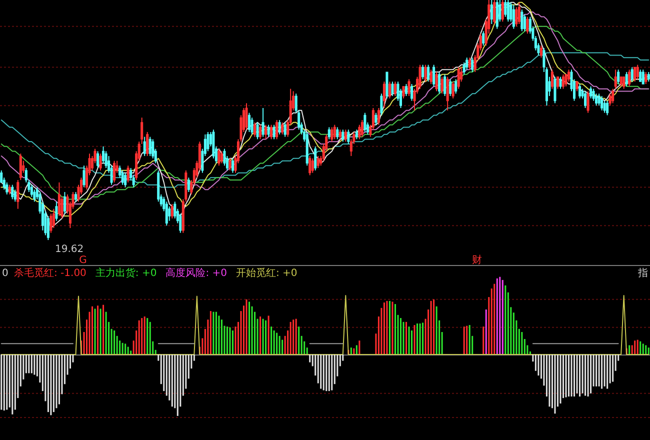  What do you see at coordinates (477, 260) in the screenshot?
I see `text: 财` at bounding box center [477, 260].